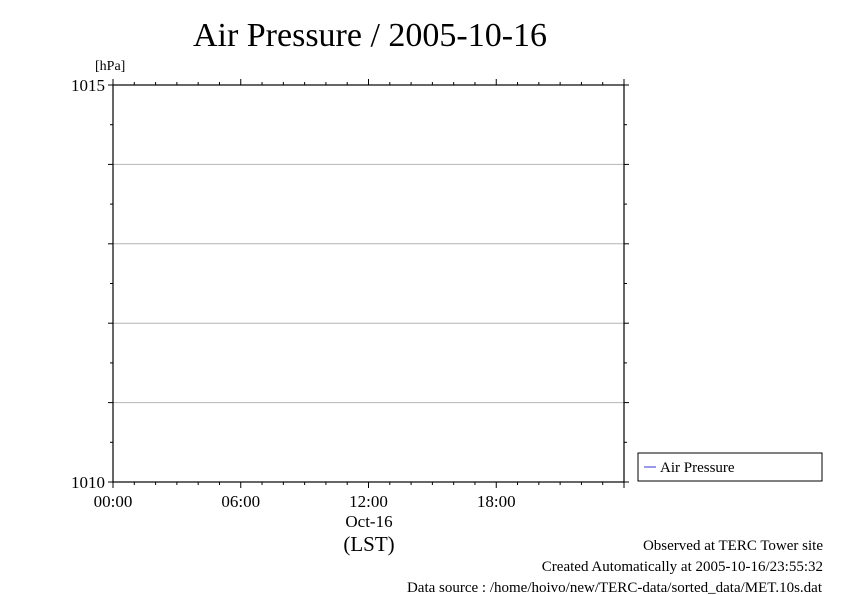  What do you see at coordinates (110, 66) in the screenshot?
I see `y-axis-unit-label: [hPa]` at bounding box center [110, 66].